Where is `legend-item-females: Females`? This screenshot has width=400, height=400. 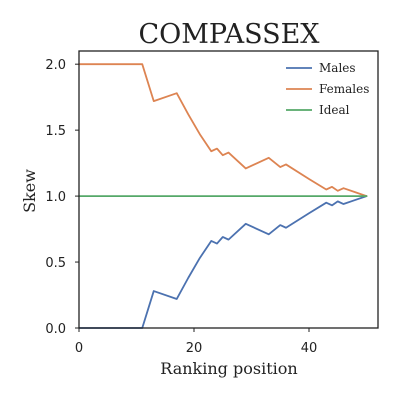 legend-item-females: Females is located at coordinates (327, 89).